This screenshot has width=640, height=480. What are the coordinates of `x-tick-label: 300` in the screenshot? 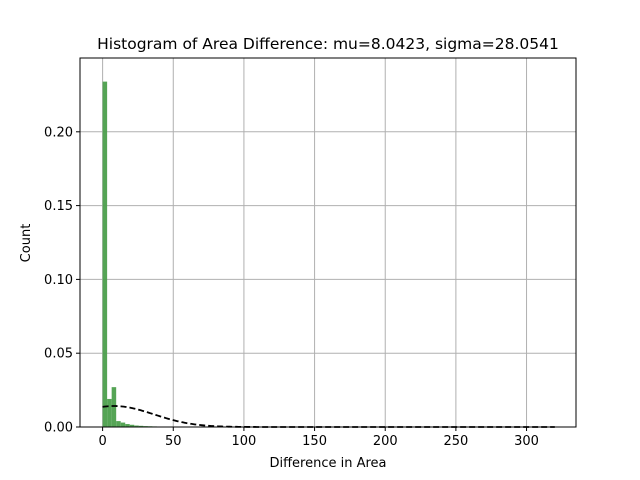 It's located at (526, 441).